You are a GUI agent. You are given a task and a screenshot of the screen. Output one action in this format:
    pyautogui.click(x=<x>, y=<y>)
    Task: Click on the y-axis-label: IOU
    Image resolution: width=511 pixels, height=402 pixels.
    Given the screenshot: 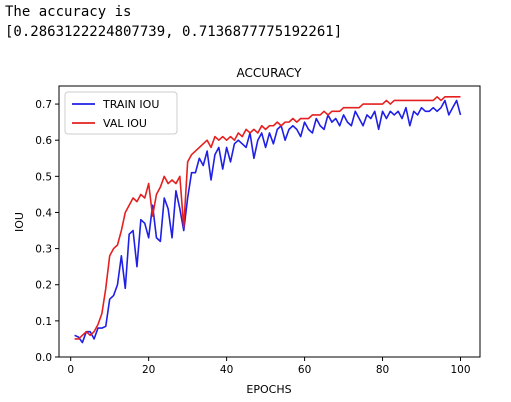 What is the action you would take?
    pyautogui.click(x=19, y=222)
    